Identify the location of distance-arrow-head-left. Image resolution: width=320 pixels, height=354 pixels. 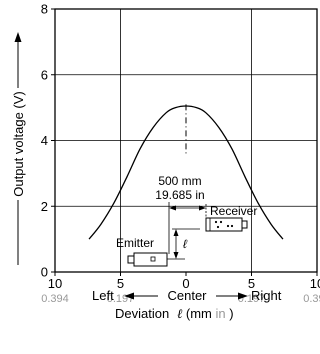
(172, 208).